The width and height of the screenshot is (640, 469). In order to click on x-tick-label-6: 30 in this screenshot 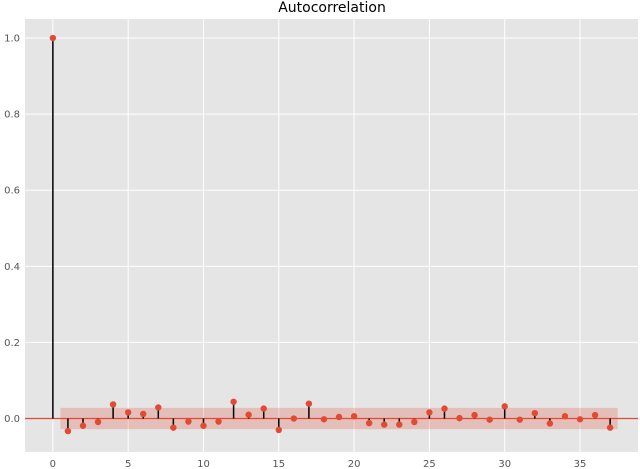, I will do `click(504, 464)`.